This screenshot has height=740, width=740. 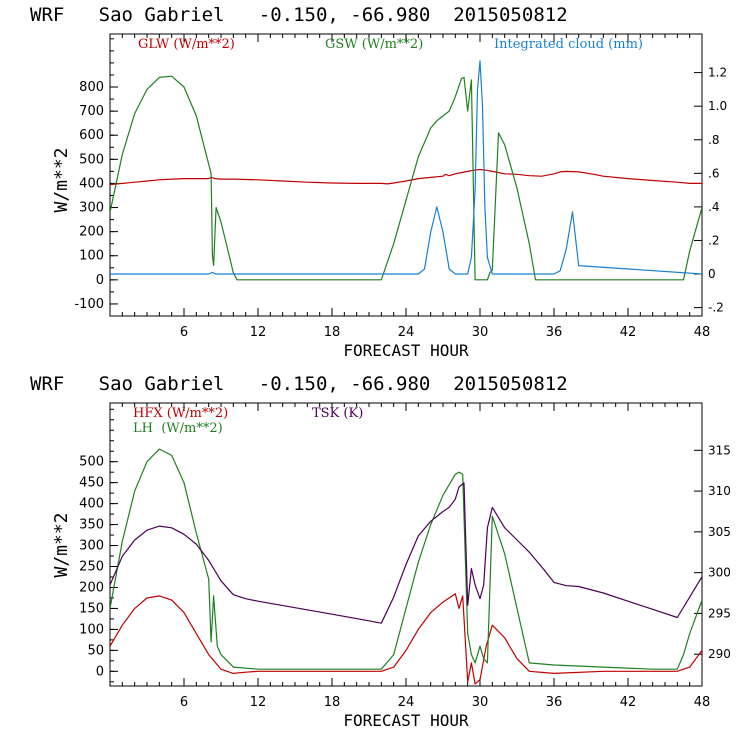 I want to click on y2-tick-label: .4, so click(x=713, y=207).